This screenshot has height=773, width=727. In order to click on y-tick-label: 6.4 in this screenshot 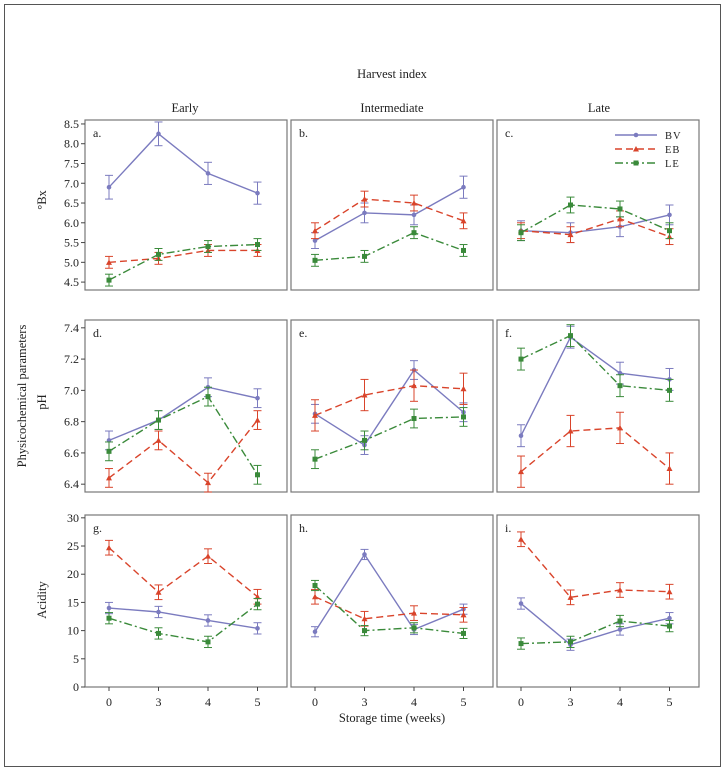, I will do `click(71, 484)`.